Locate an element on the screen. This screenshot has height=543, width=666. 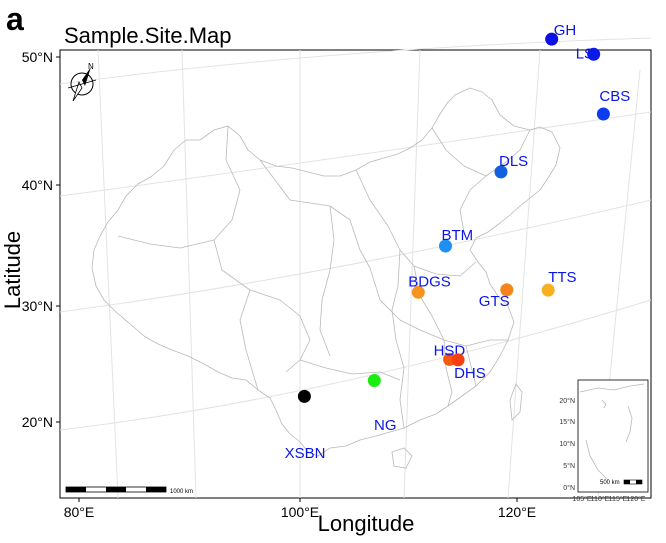
site-marker-gts is located at coordinates (507, 290).